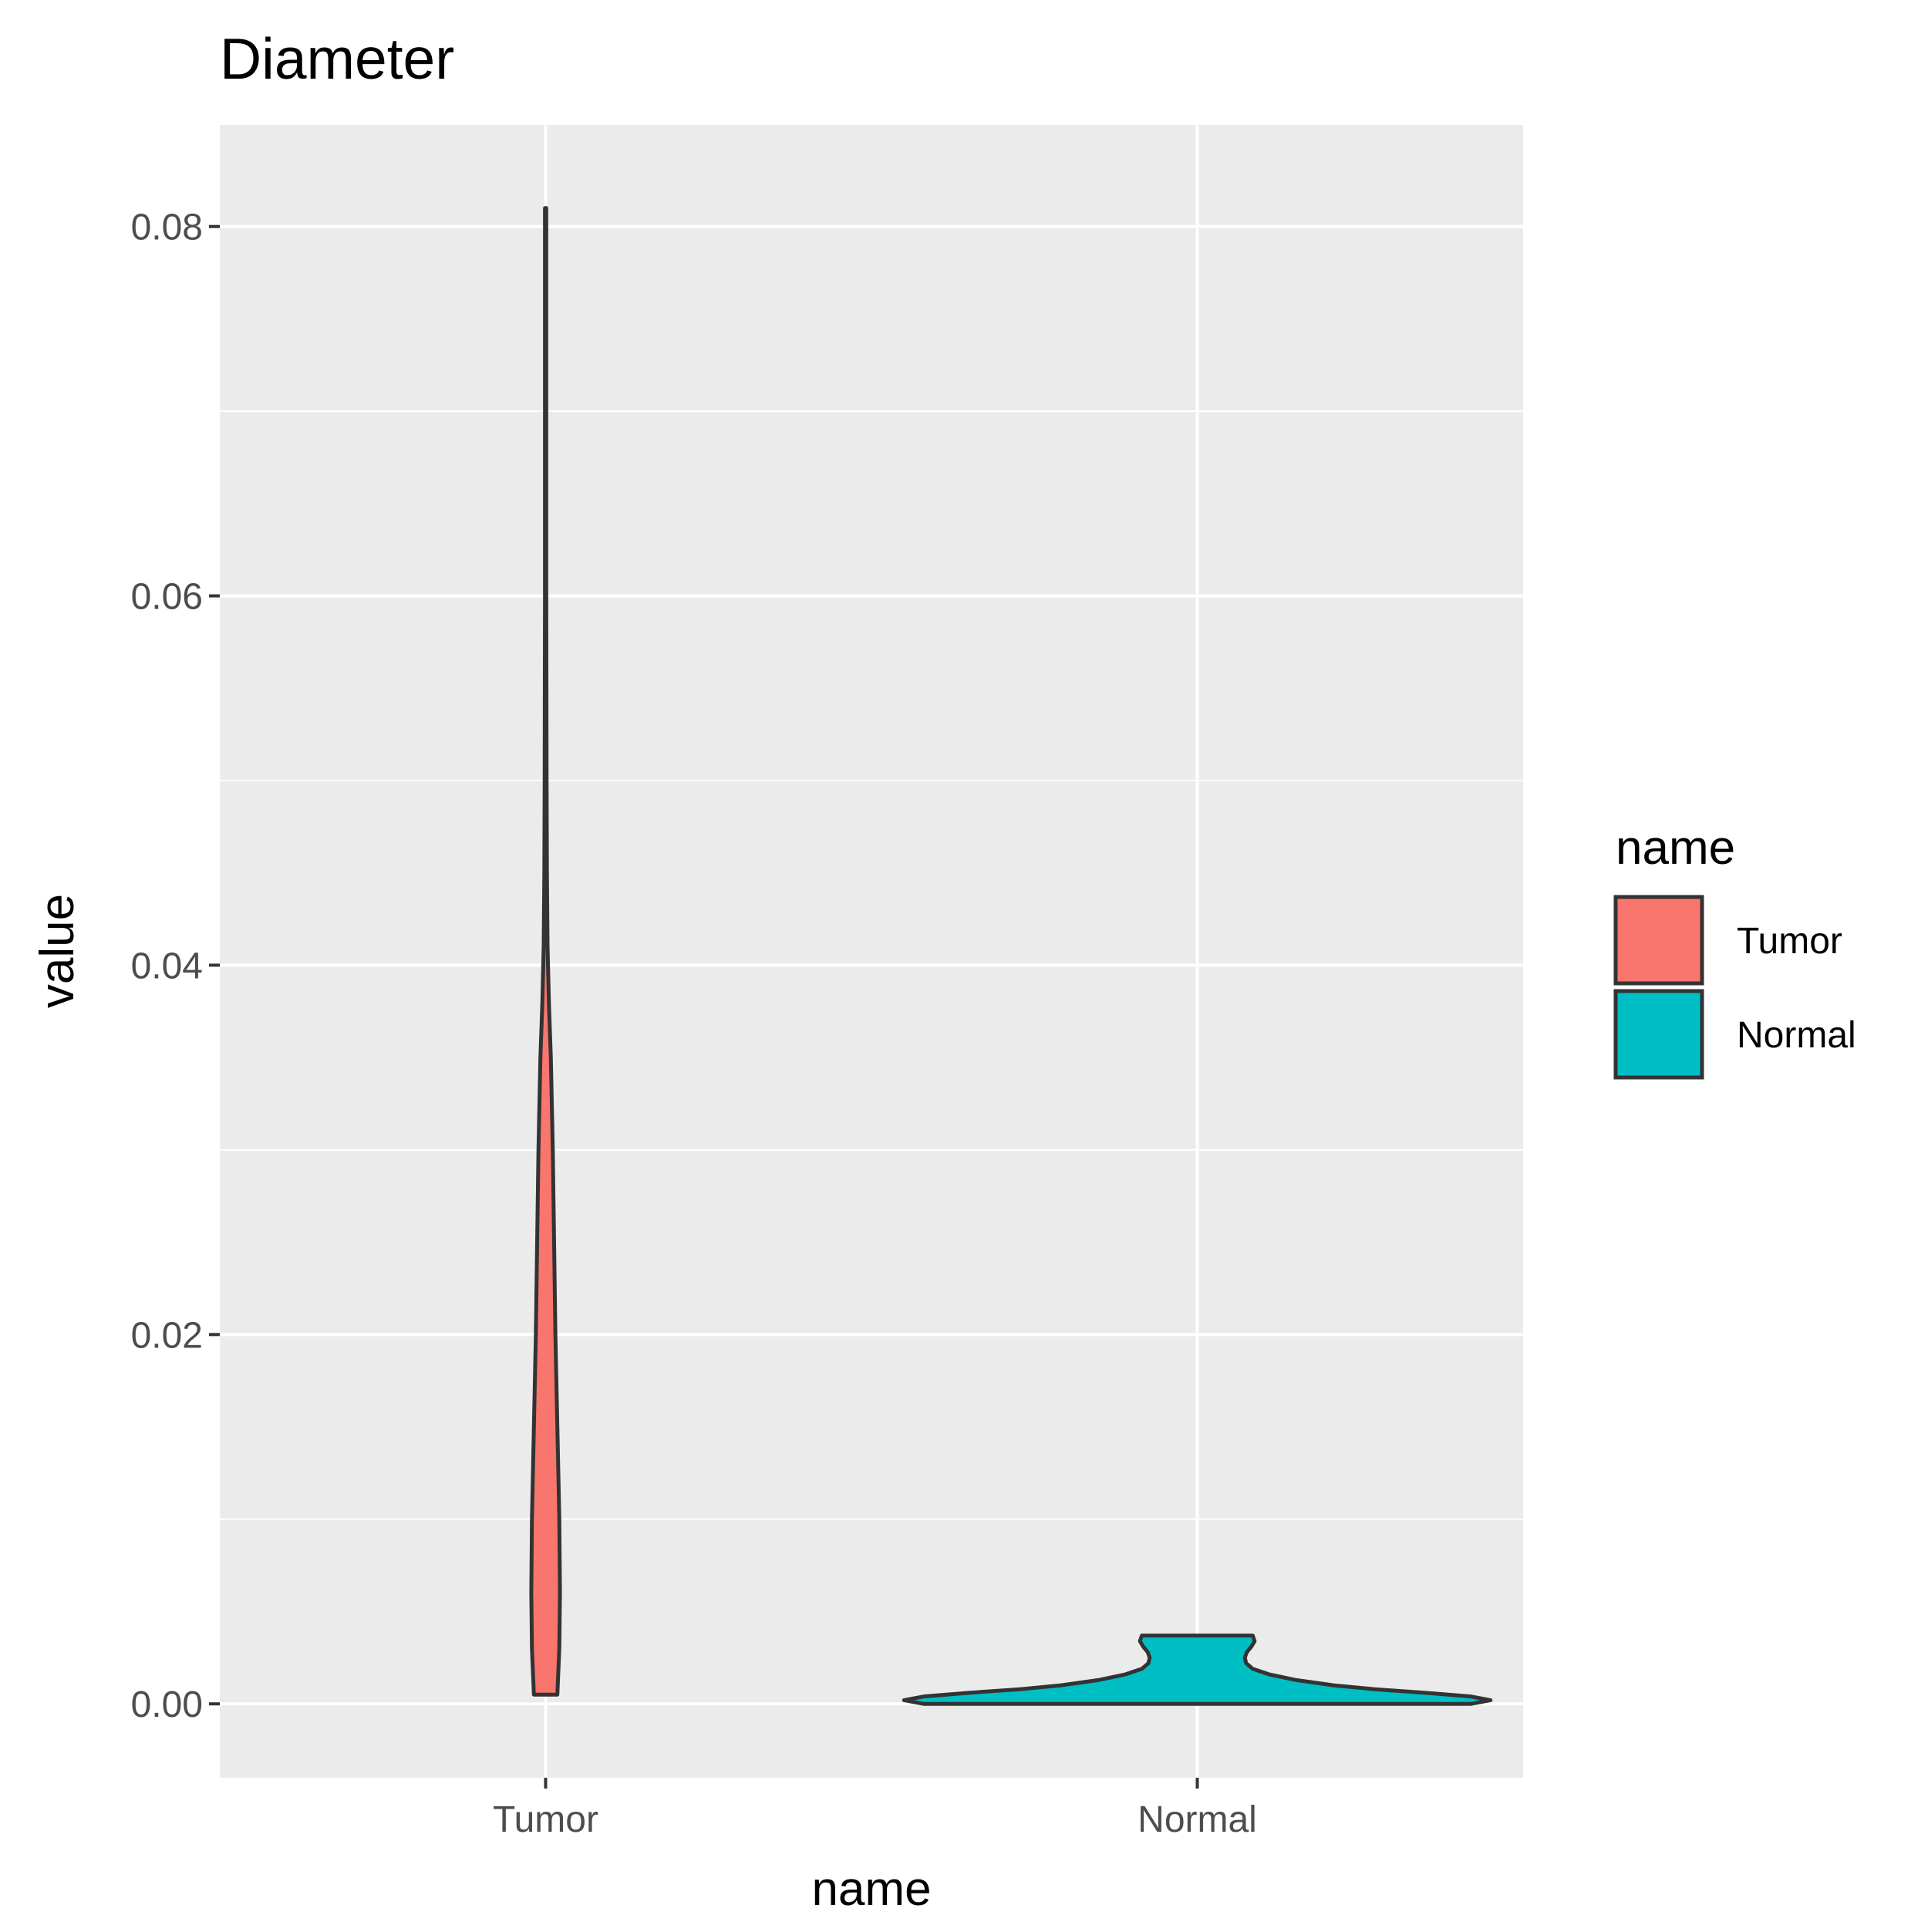 This screenshot has height=1932, width=1928. Describe the element at coordinates (1197, 1670) in the screenshot. I see `violin-normal` at that location.